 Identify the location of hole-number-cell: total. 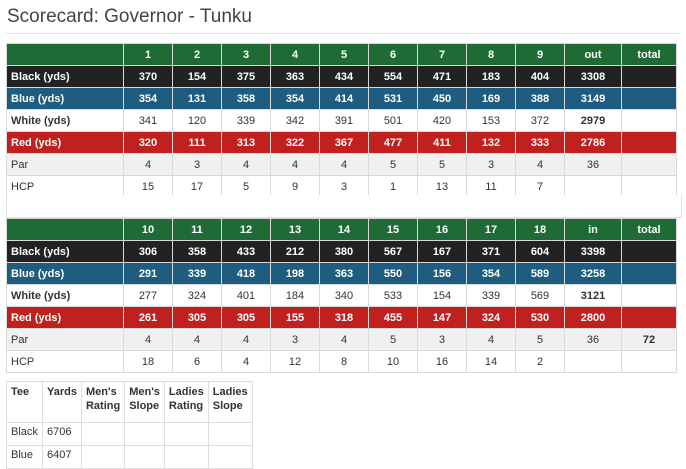
(649, 54).